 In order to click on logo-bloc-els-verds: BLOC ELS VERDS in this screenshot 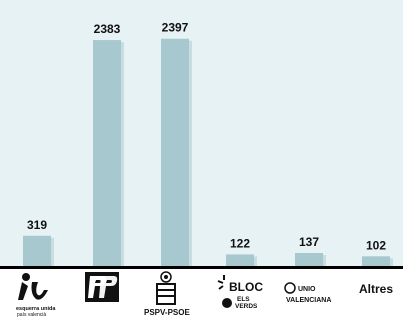, I will do `click(240, 292)`.